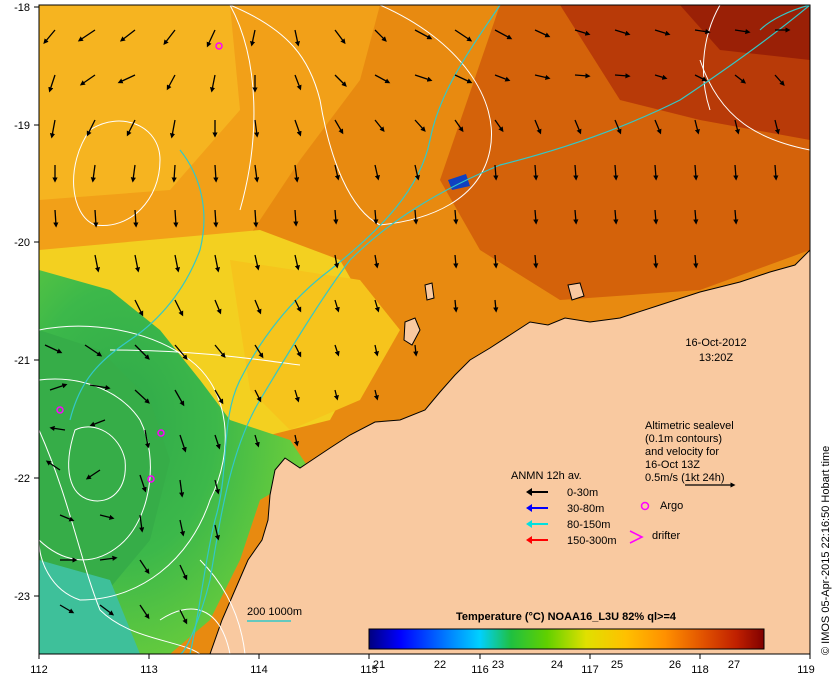  What do you see at coordinates (826, 550) in the screenshot?
I see `credit-text: © IMOS 05-Apr-2015 22:16:50 Hobart time` at bounding box center [826, 550].